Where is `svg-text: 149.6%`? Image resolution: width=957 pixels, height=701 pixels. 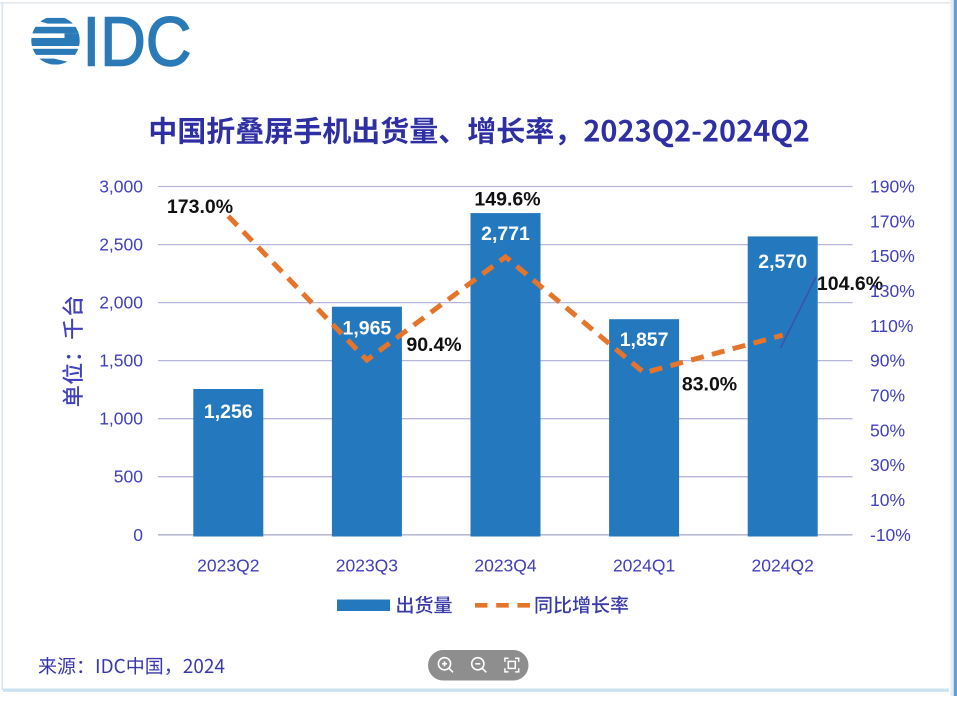
svg-text: 149.6% is located at coordinates (507, 200).